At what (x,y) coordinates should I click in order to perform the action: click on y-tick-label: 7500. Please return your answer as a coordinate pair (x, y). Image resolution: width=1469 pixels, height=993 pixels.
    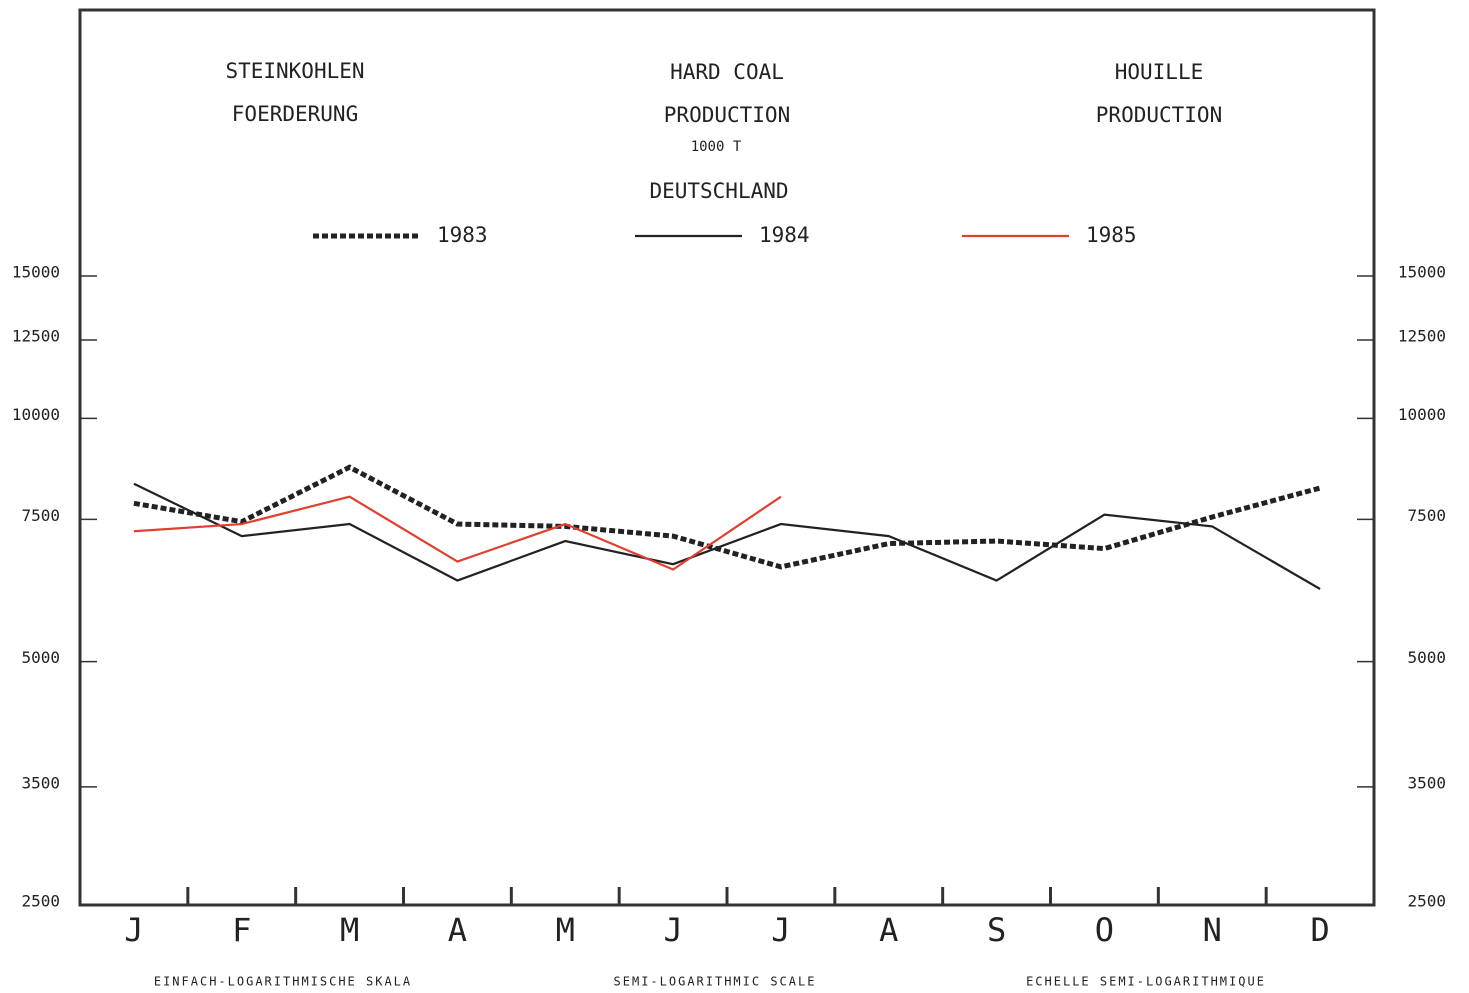
    Looking at the image, I should click on (40, 515).